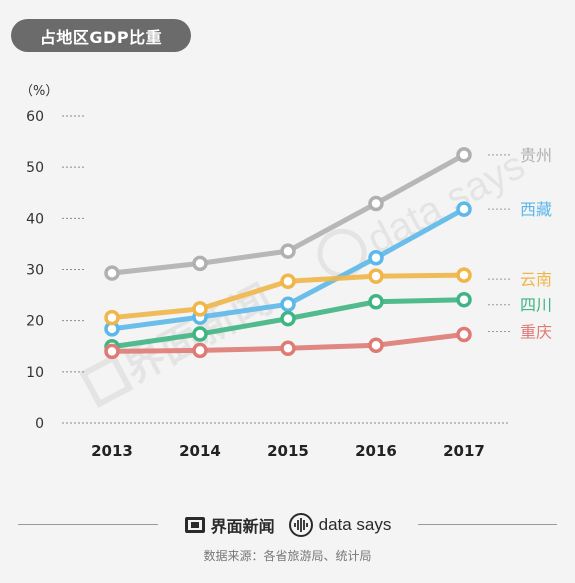 The height and width of the screenshot is (583, 575). What do you see at coordinates (88, 524) in the screenshot?
I see `footer-divider-left` at bounding box center [88, 524].